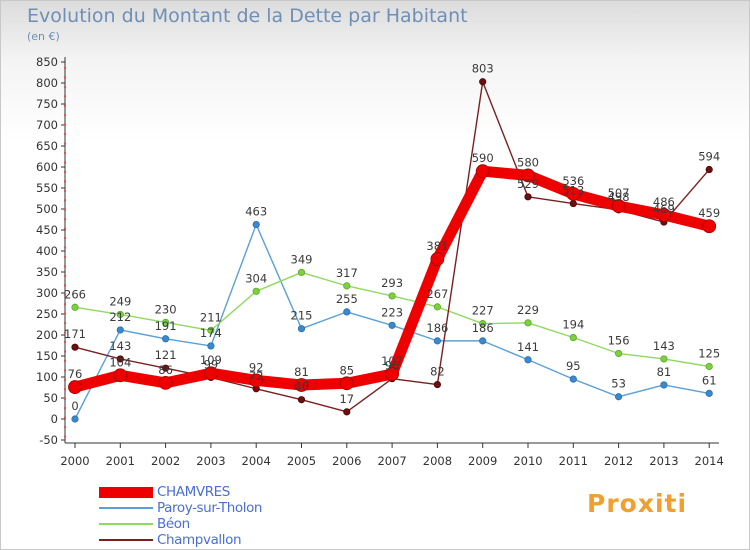  I want to click on y-tick-label: -50, so click(48, 440).